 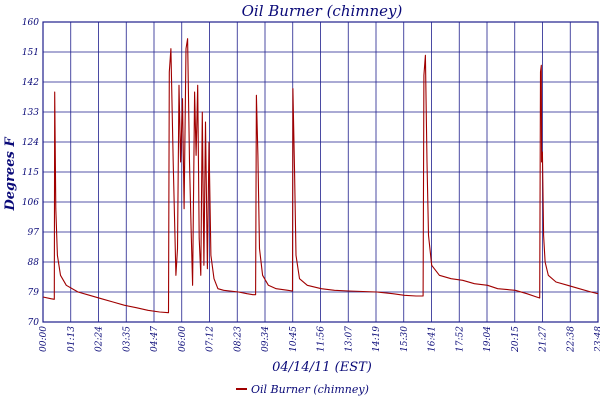 What do you see at coordinates (100, 339) in the screenshot?
I see `x-tick-label: 02:24` at bounding box center [100, 339].